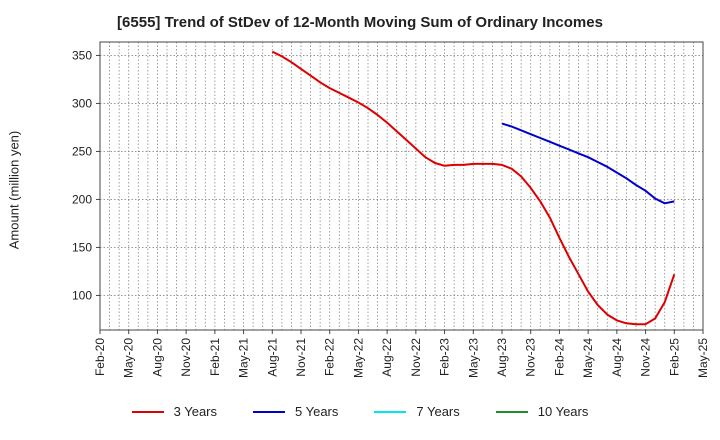  Describe the element at coordinates (617, 357) in the screenshot. I see `x-tick-label: Aug-24` at that location.